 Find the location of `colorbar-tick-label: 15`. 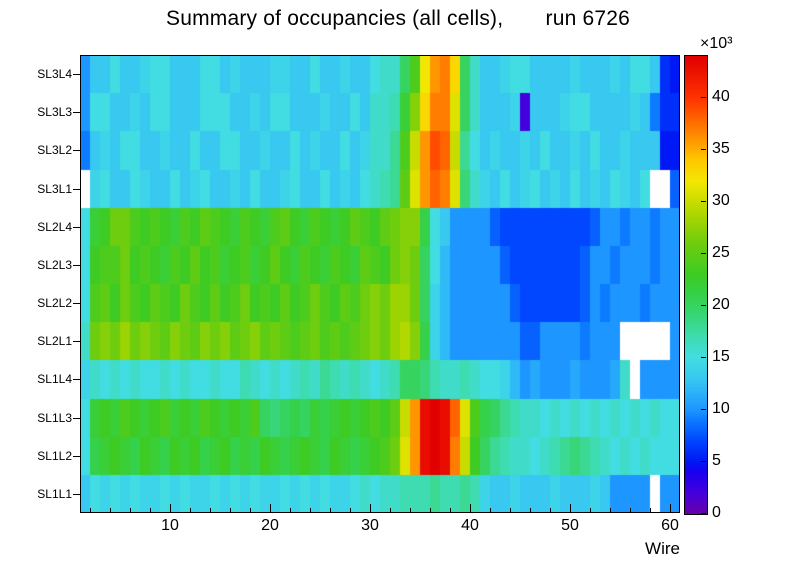

colorbar-tick-label: 15 is located at coordinates (721, 356).